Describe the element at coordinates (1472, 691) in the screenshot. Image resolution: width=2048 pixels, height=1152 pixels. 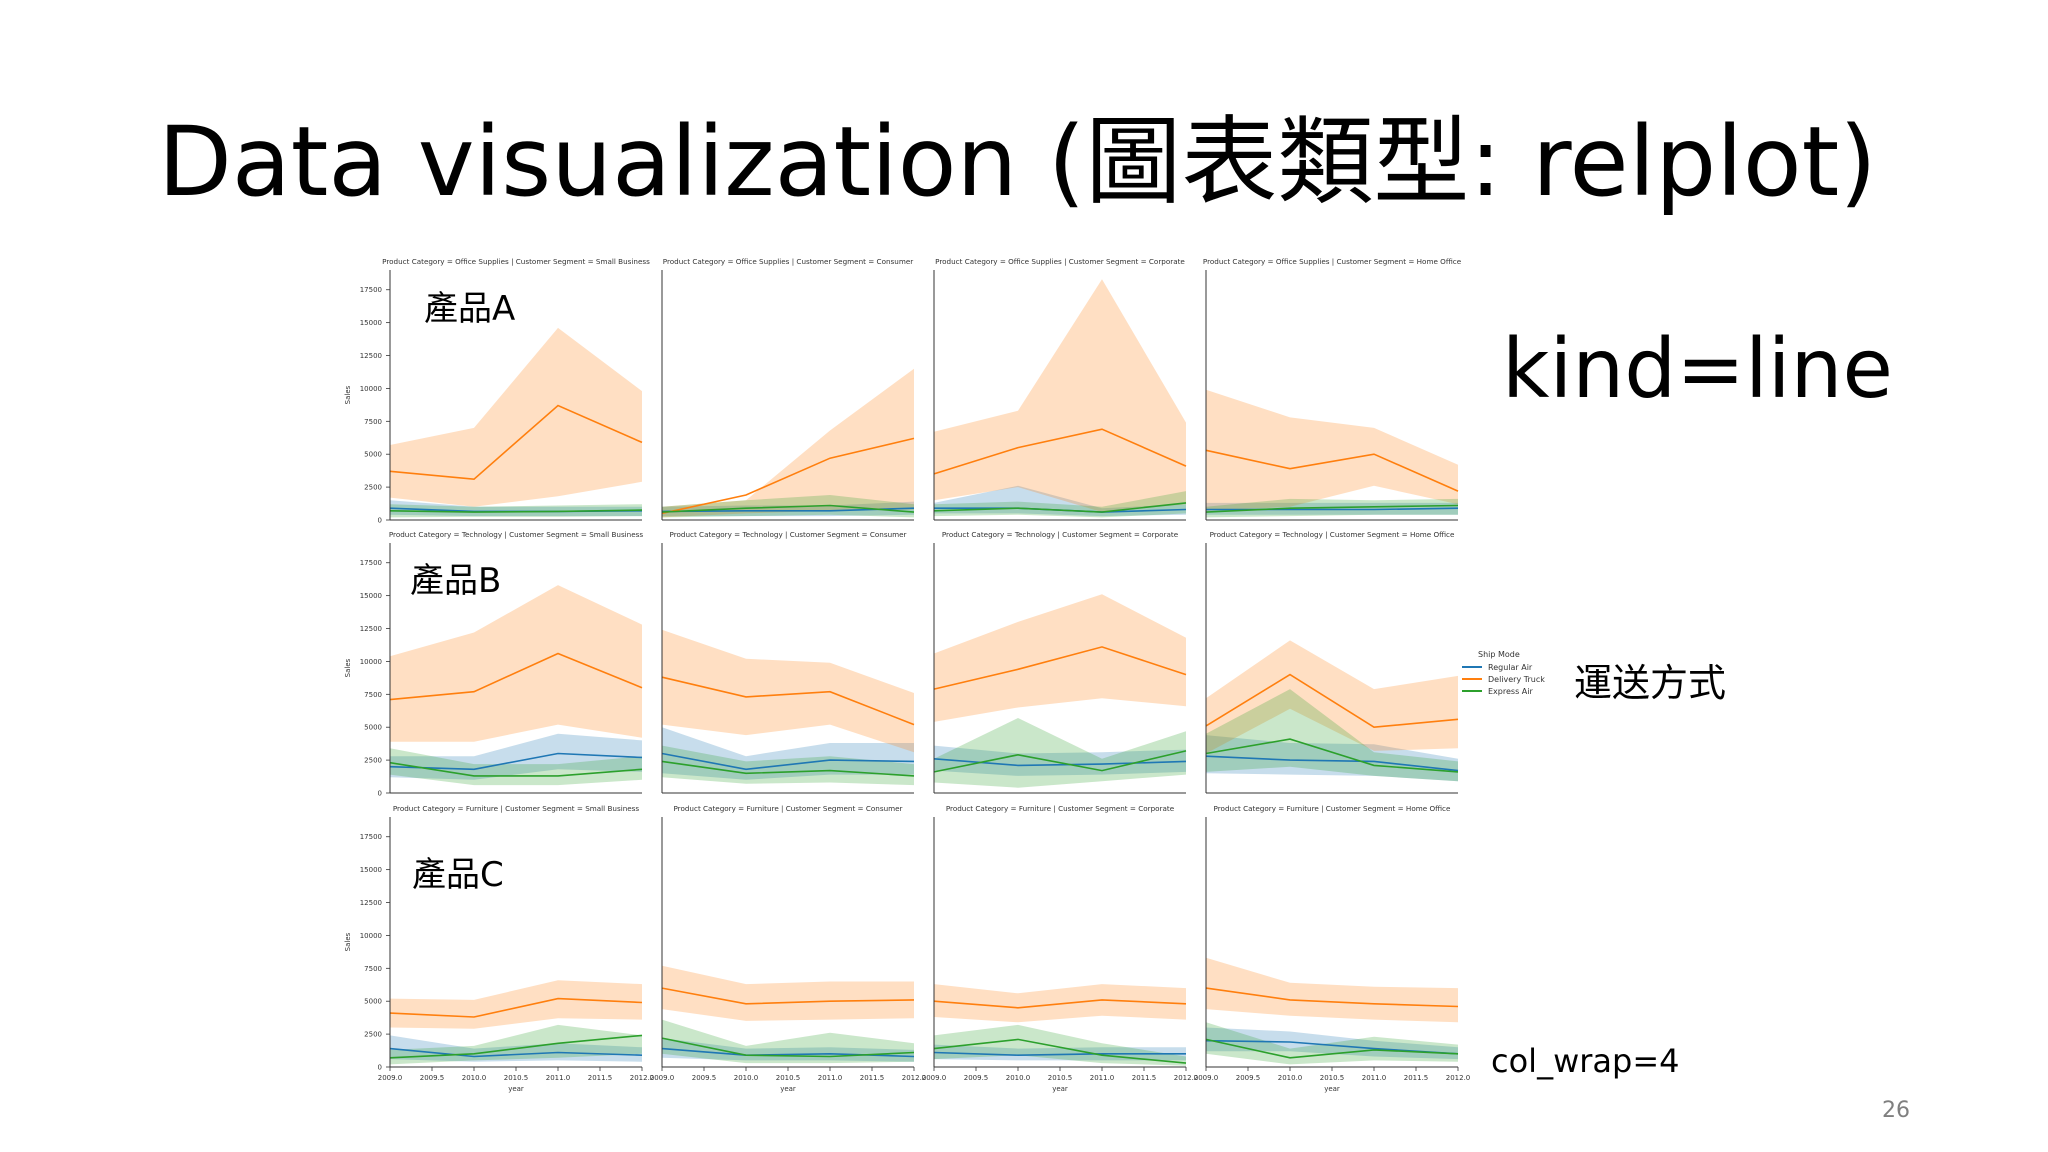
I see `legend-swatch-express-air` at that location.